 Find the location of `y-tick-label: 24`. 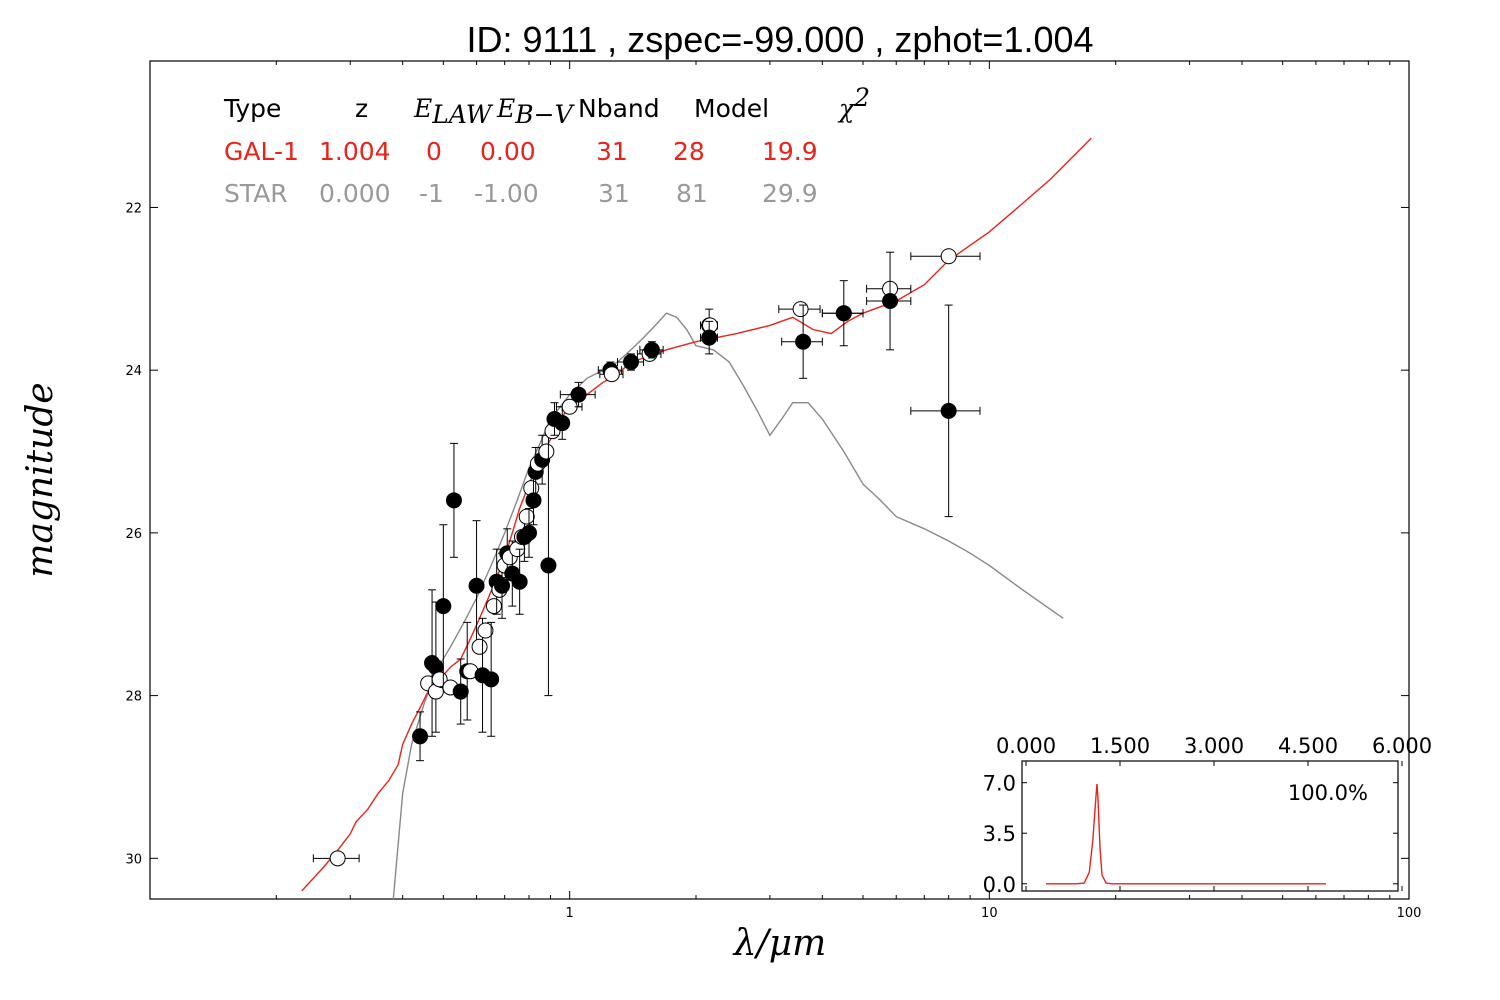

y-tick-label: 24 is located at coordinates (133, 371).